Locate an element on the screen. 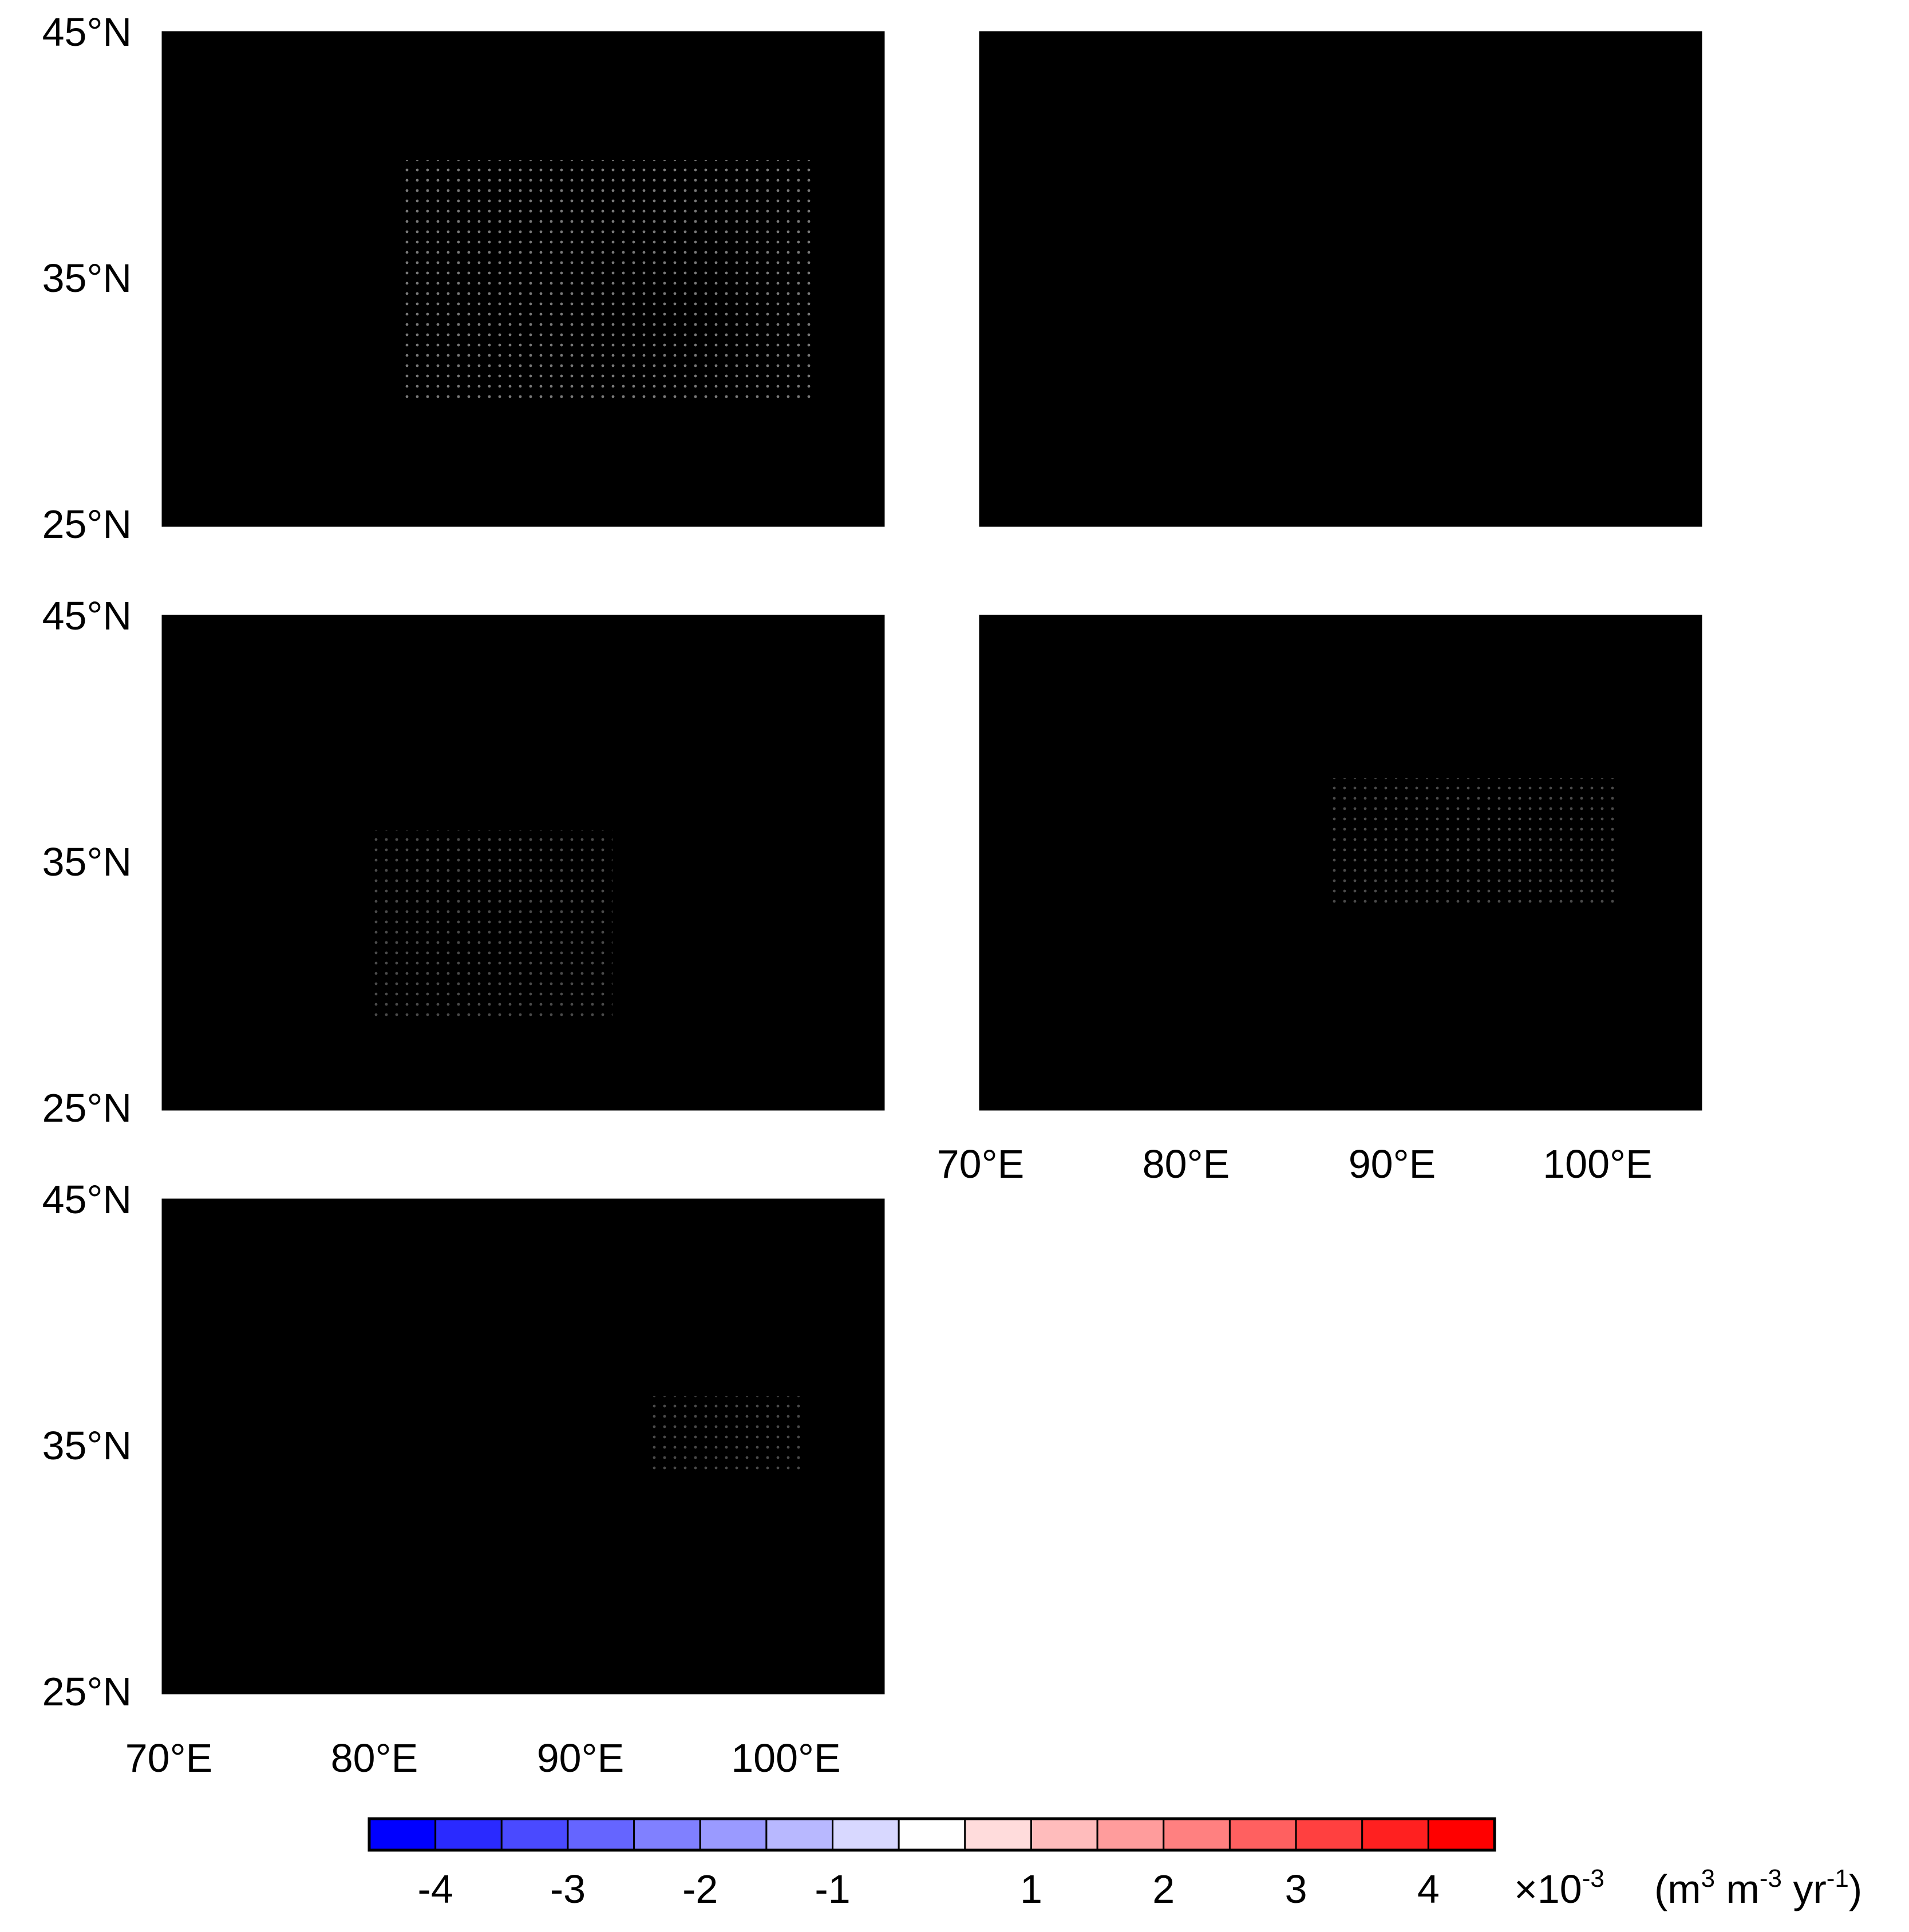 Image resolution: width=1909 pixels, height=1932 pixels. panel-a-lat-35: 35°N is located at coordinates (87, 278).